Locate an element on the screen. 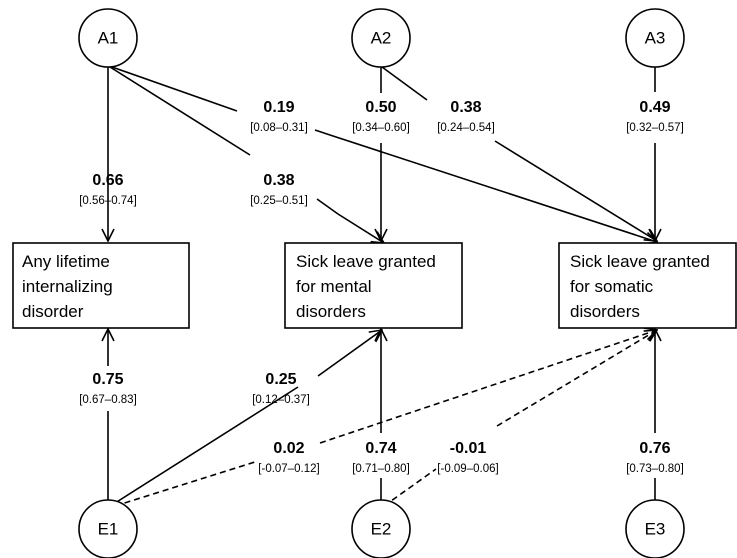  coef-e3-somatic: 0.76 is located at coordinates (654, 448).